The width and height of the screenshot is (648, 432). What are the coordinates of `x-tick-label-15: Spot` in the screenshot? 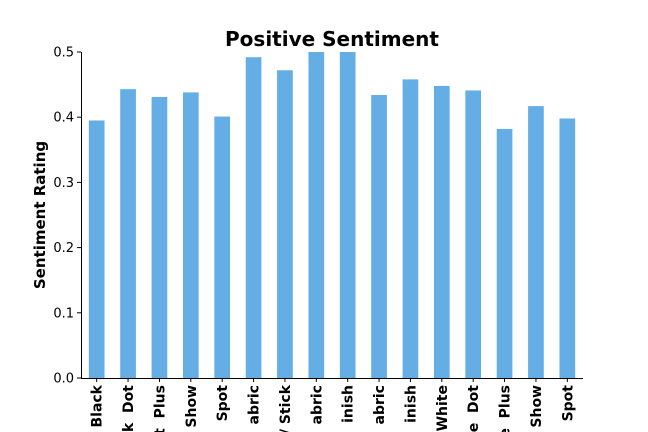 It's located at (568, 403).